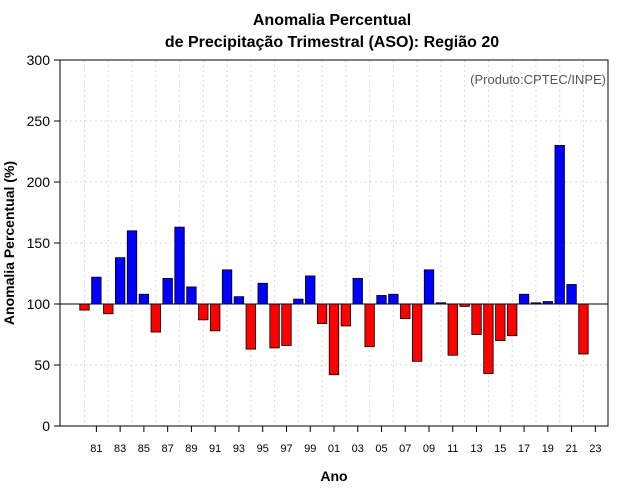  I want to click on x-tick-label: 89, so click(191, 449).